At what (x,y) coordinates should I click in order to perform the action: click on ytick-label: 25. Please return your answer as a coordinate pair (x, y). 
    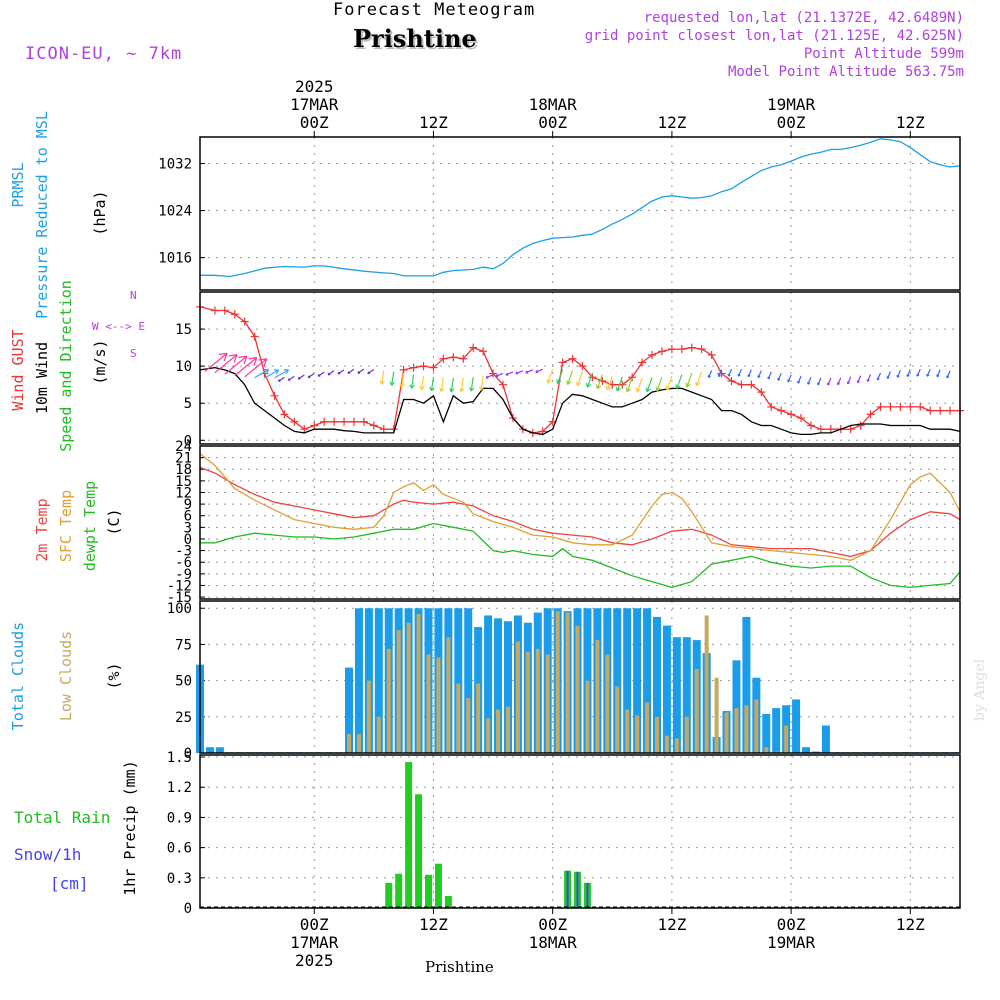
    Looking at the image, I should click on (183, 718).